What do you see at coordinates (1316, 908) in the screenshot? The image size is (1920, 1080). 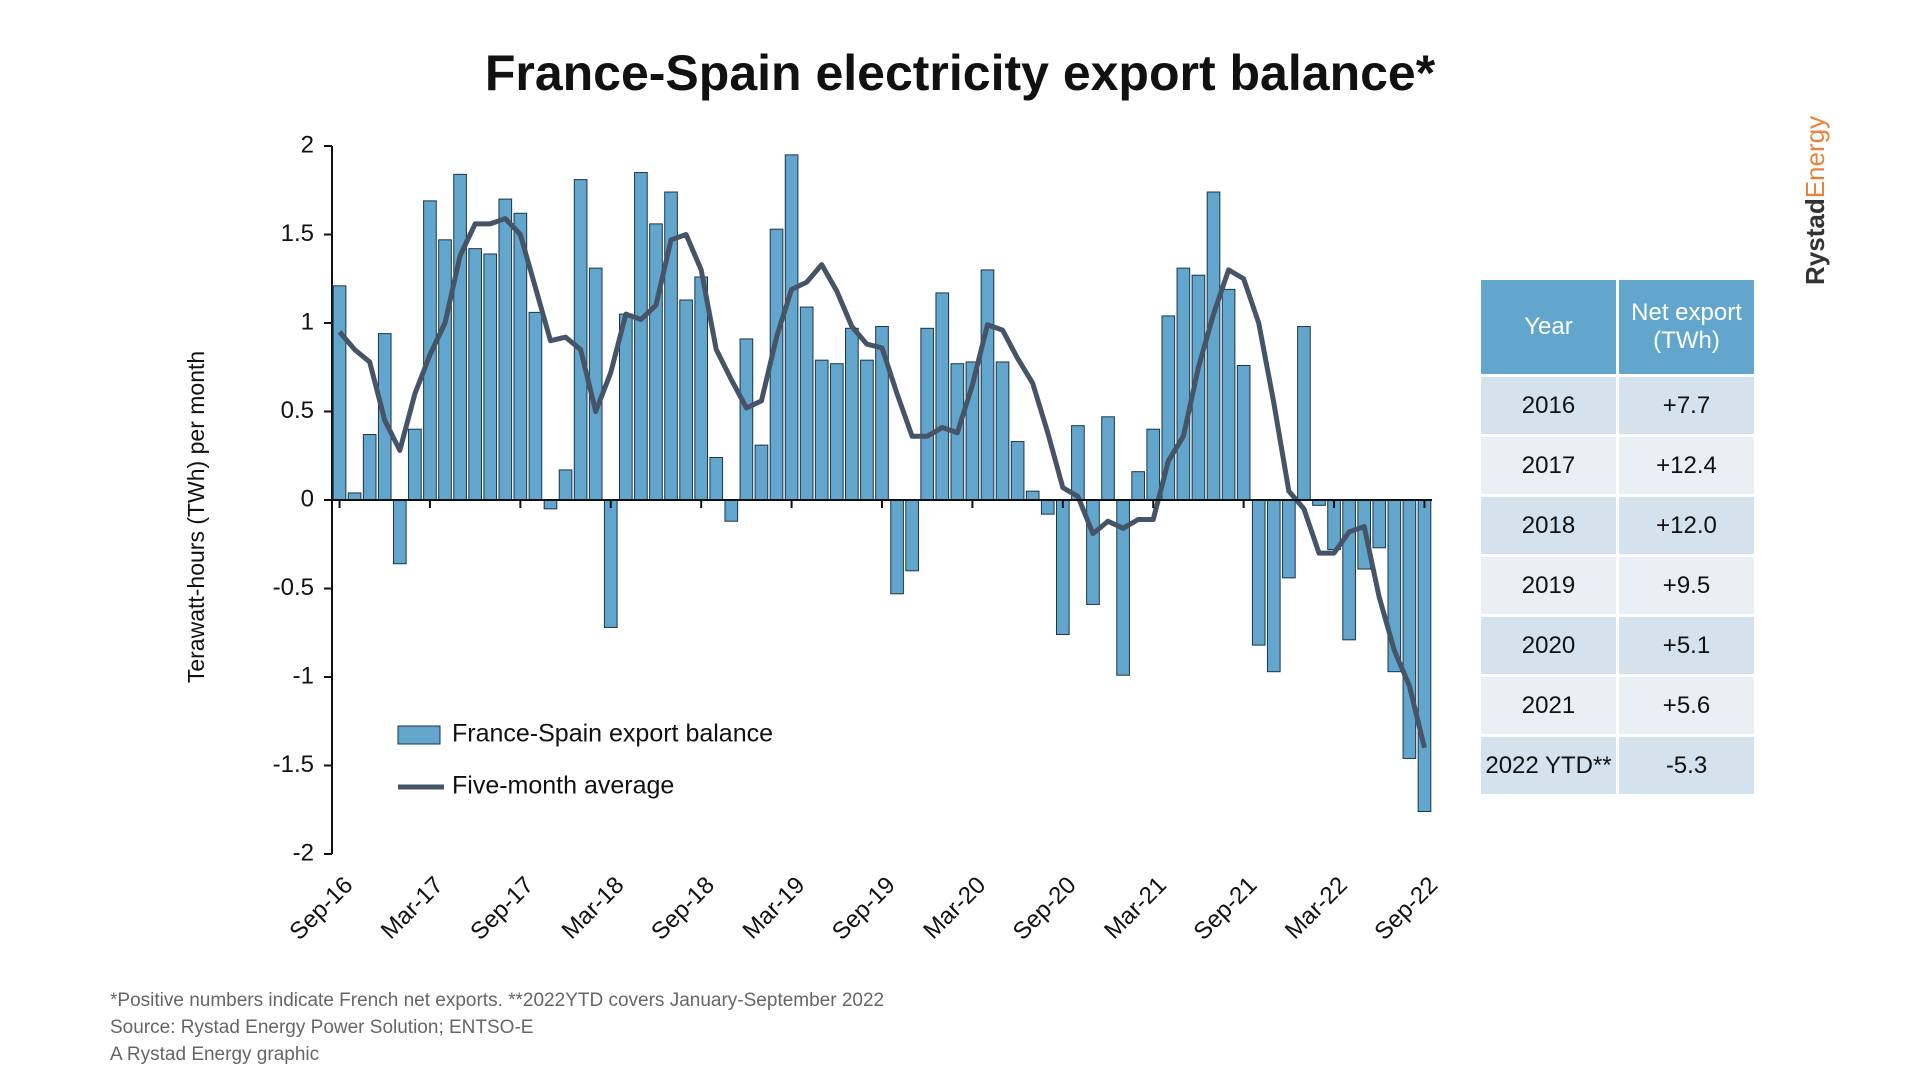 I see `x-tick-label: Mar-22` at bounding box center [1316, 908].